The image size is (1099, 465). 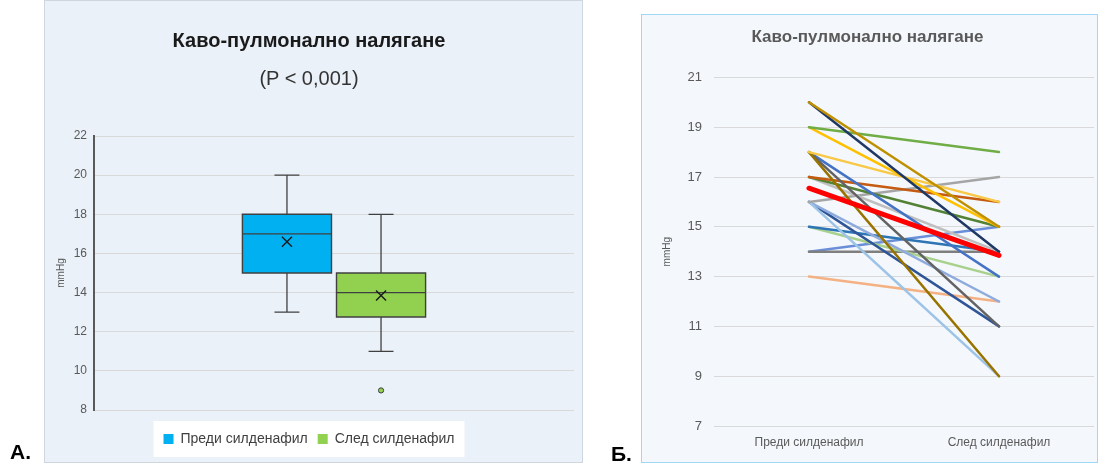 I want to click on y-tick-label: 21, so click(x=694, y=76).